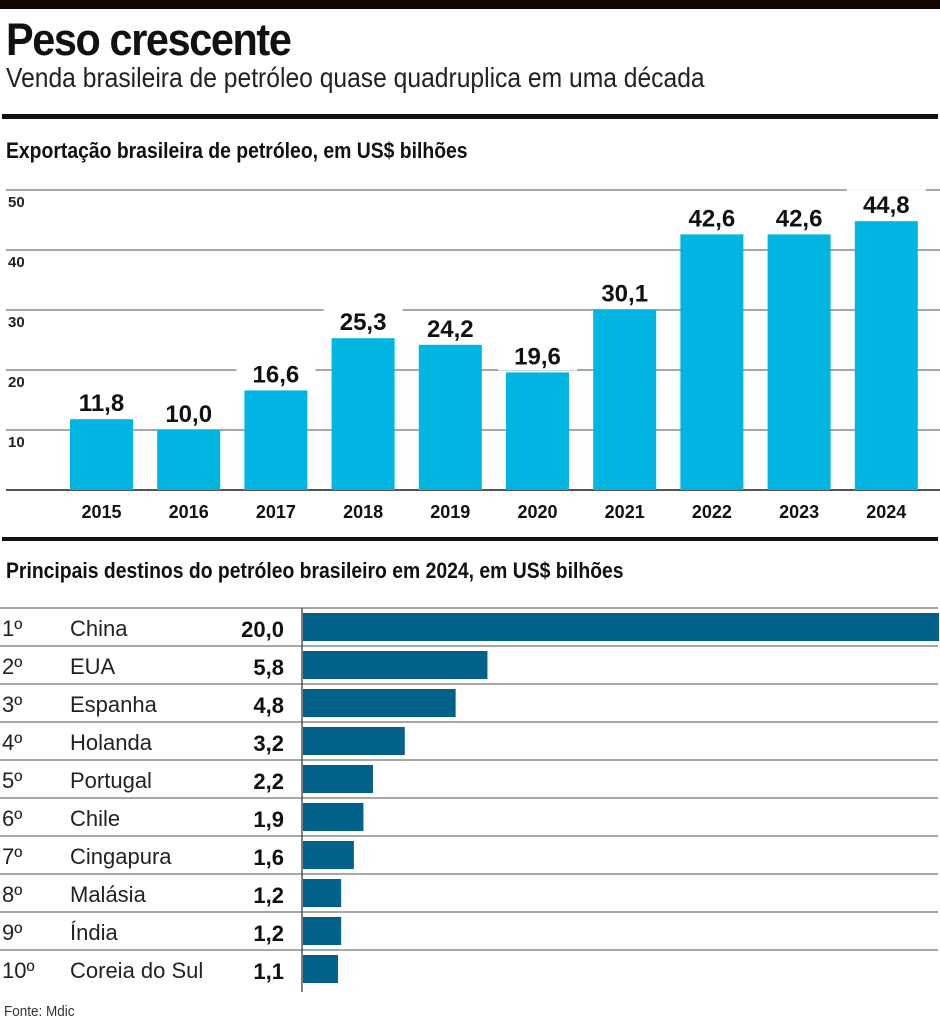 Image resolution: width=940 pixels, height=1024 pixels. What do you see at coordinates (268, 819) in the screenshot?
I see `value-label: 1,9` at bounding box center [268, 819].